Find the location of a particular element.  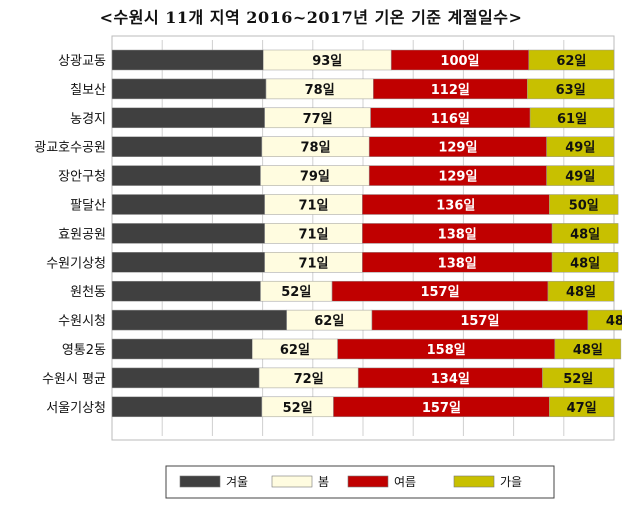

data-label: 61일 is located at coordinates (572, 119).